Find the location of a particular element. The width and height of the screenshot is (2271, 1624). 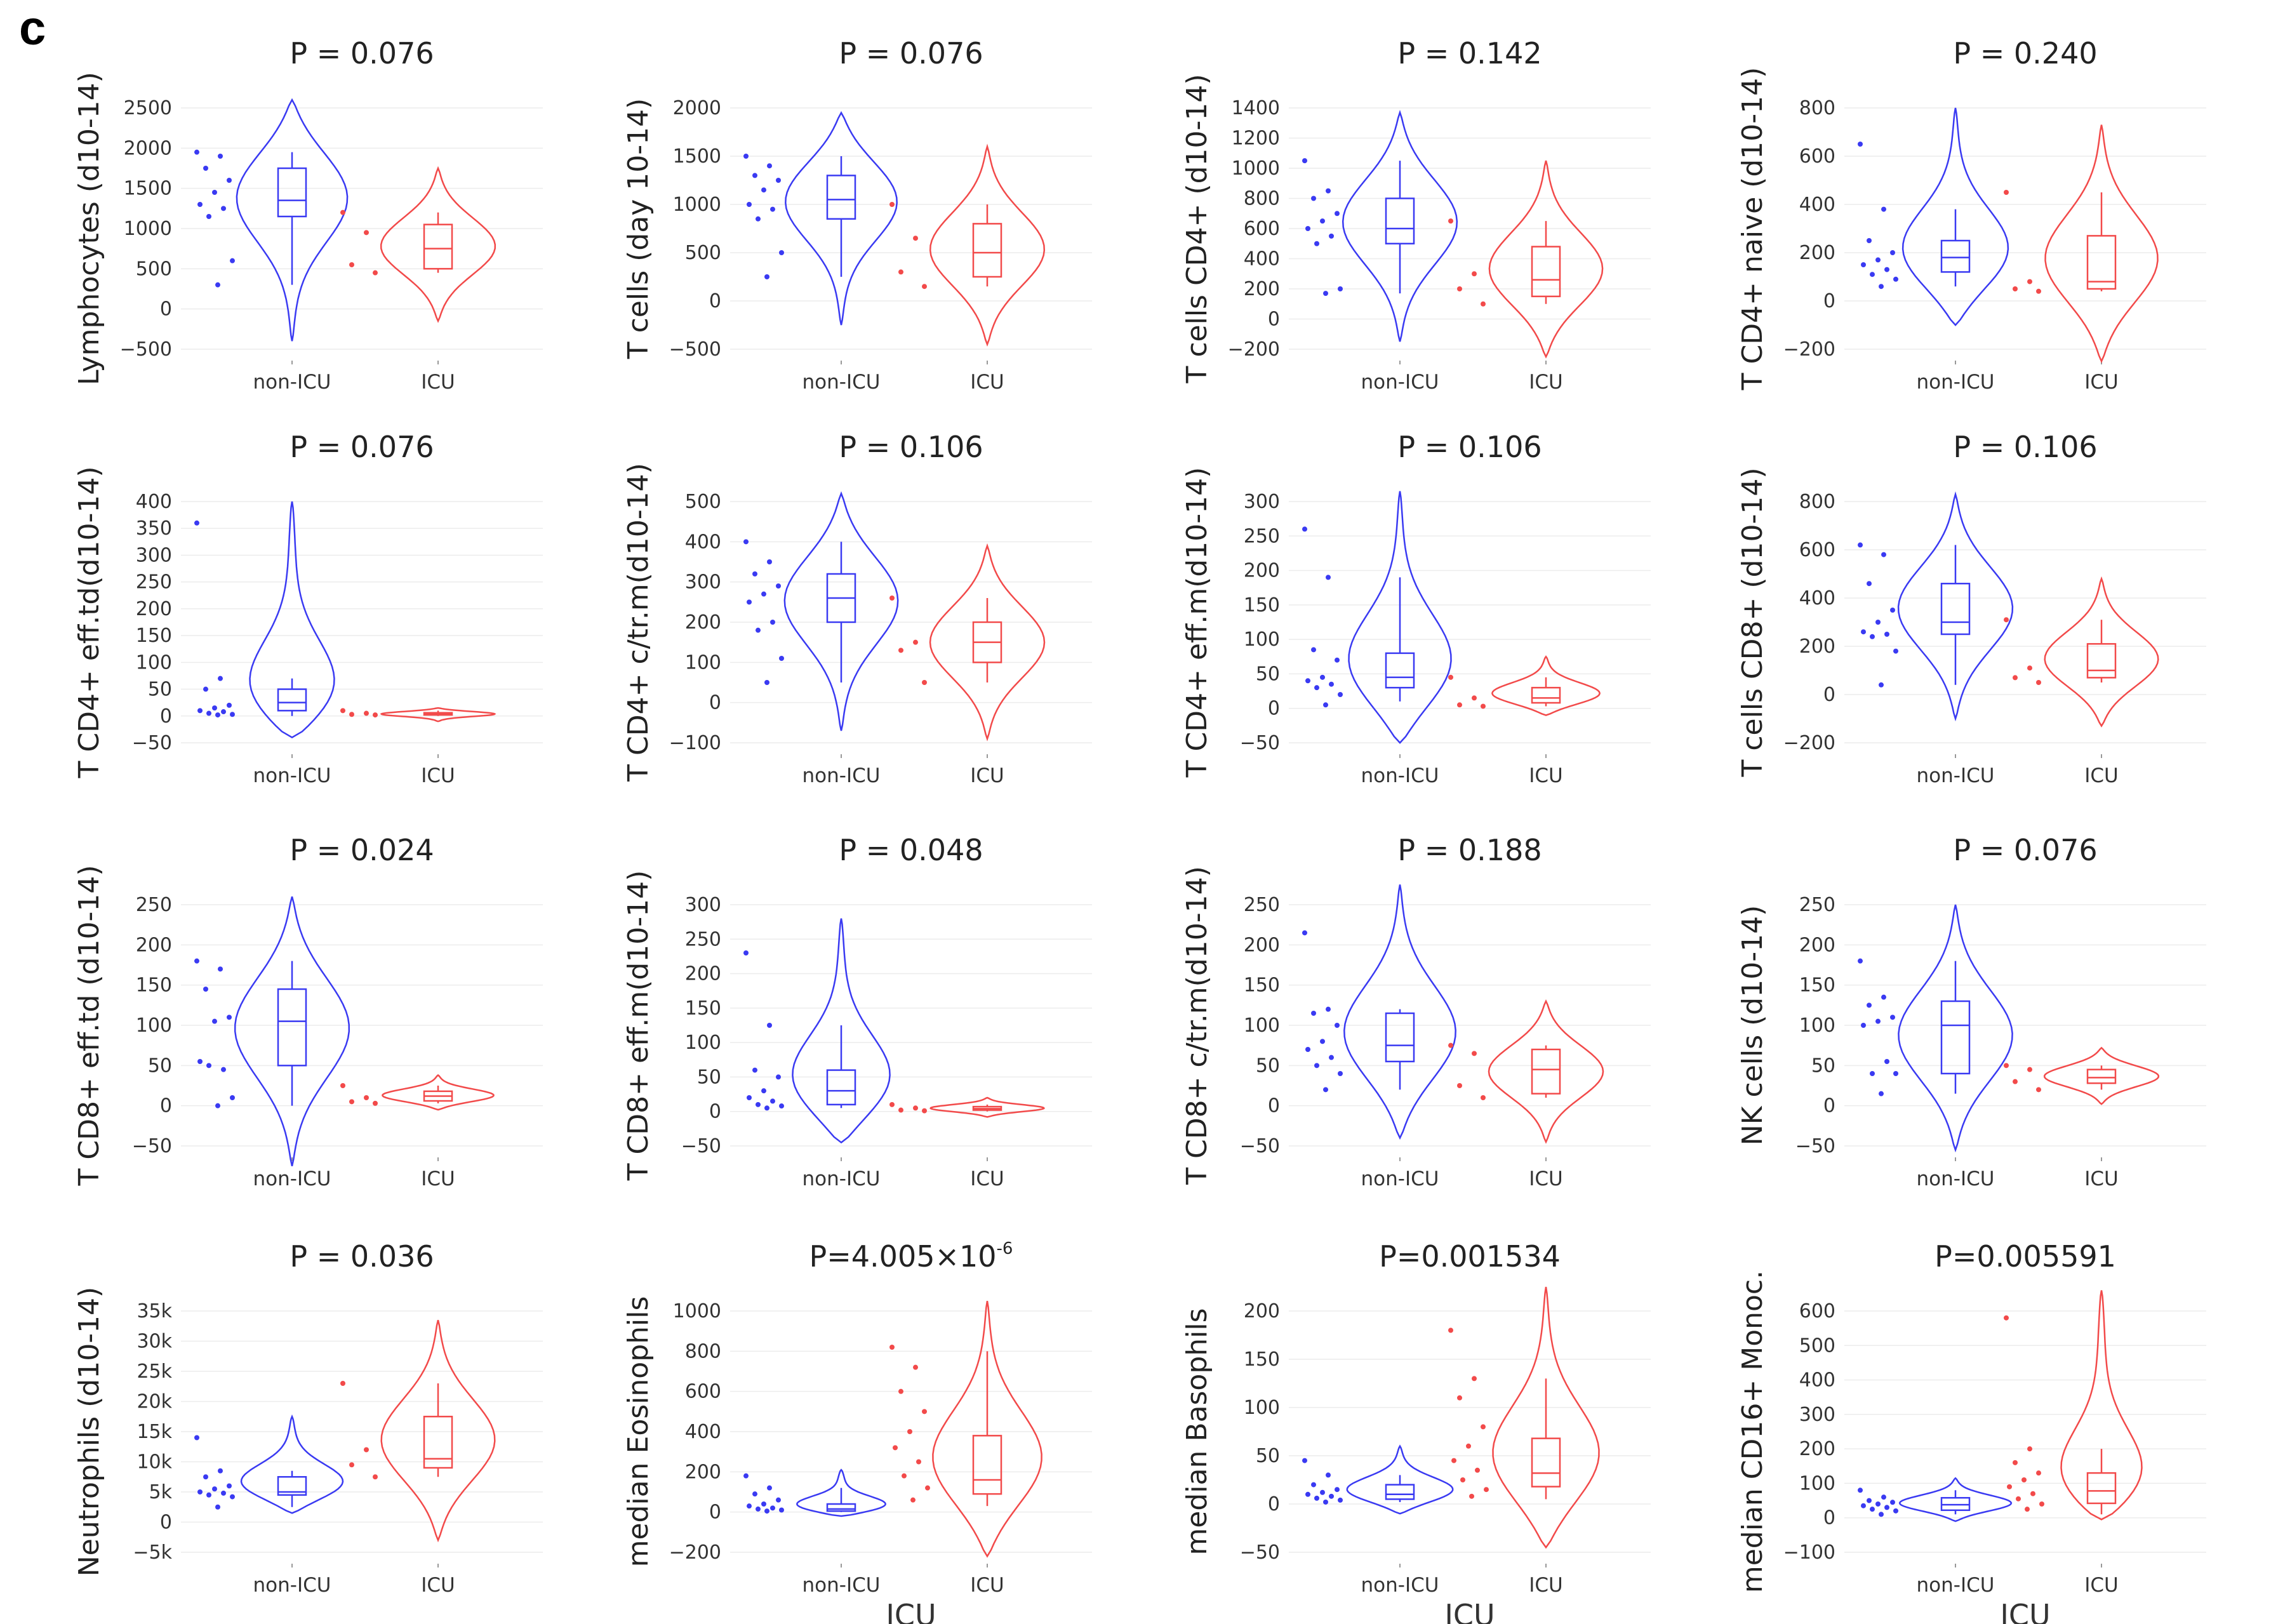

chart-title: P = 0.106 is located at coordinates (911, 447).